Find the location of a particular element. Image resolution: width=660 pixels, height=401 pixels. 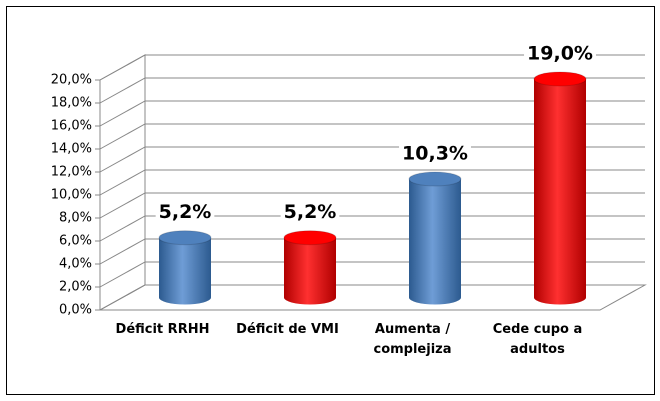

y-tick-label: 8,0% is located at coordinates (75, 218).